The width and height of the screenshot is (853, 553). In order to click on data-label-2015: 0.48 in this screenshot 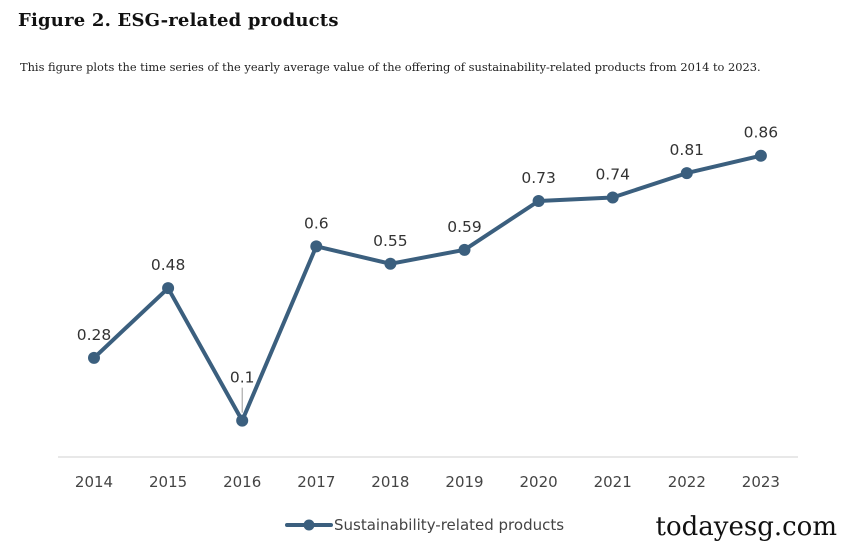, I will do `click(168, 265)`.